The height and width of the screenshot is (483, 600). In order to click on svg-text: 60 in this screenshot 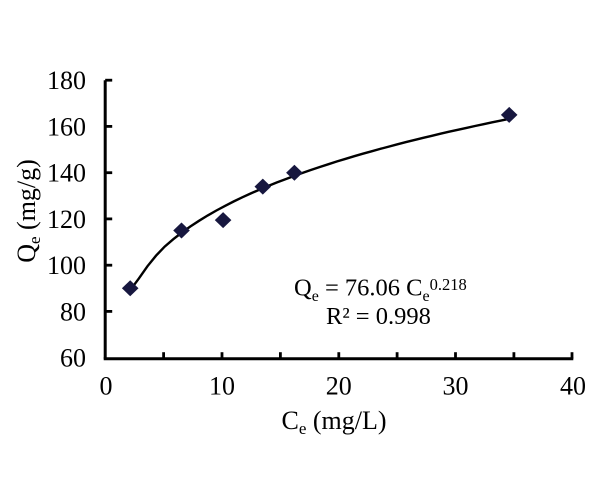, I will do `click(73, 358)`.